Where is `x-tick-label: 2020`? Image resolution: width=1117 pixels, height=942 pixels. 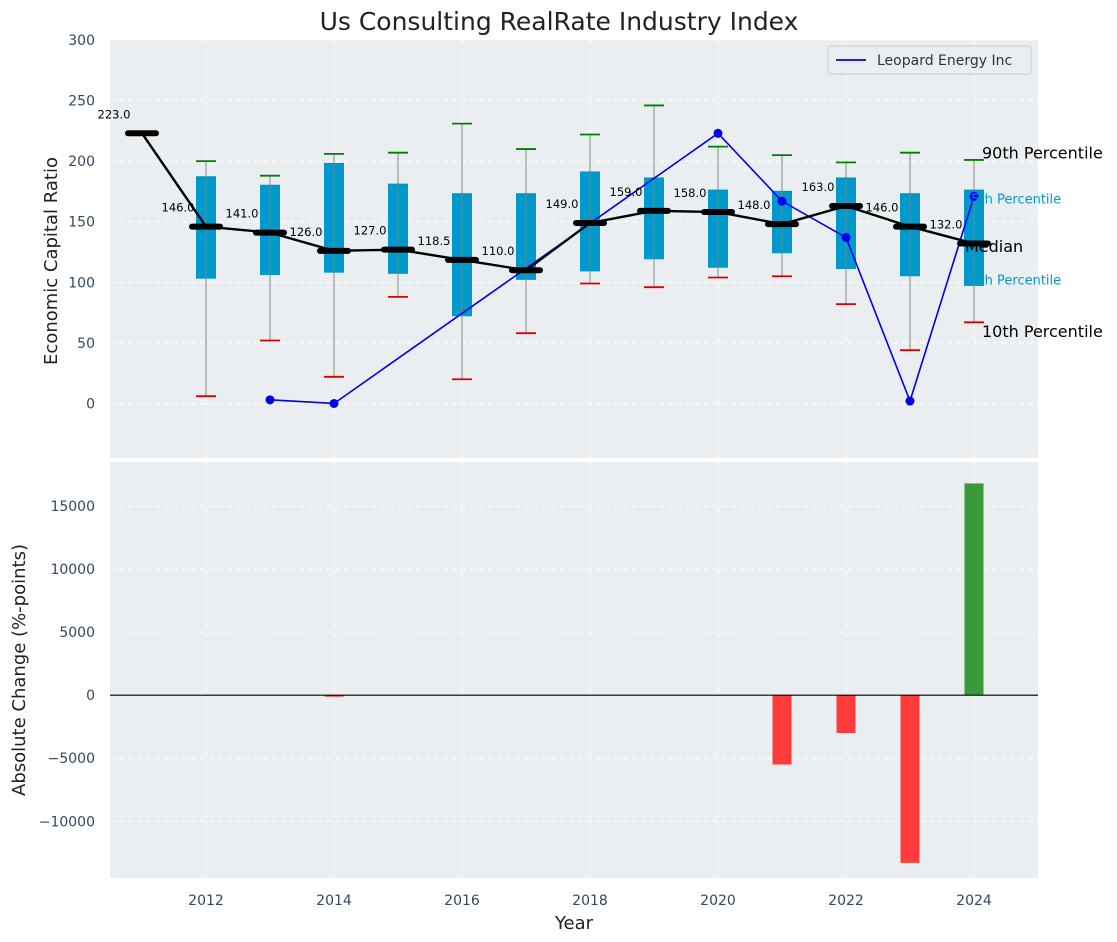 x-tick-label: 2020 is located at coordinates (718, 901).